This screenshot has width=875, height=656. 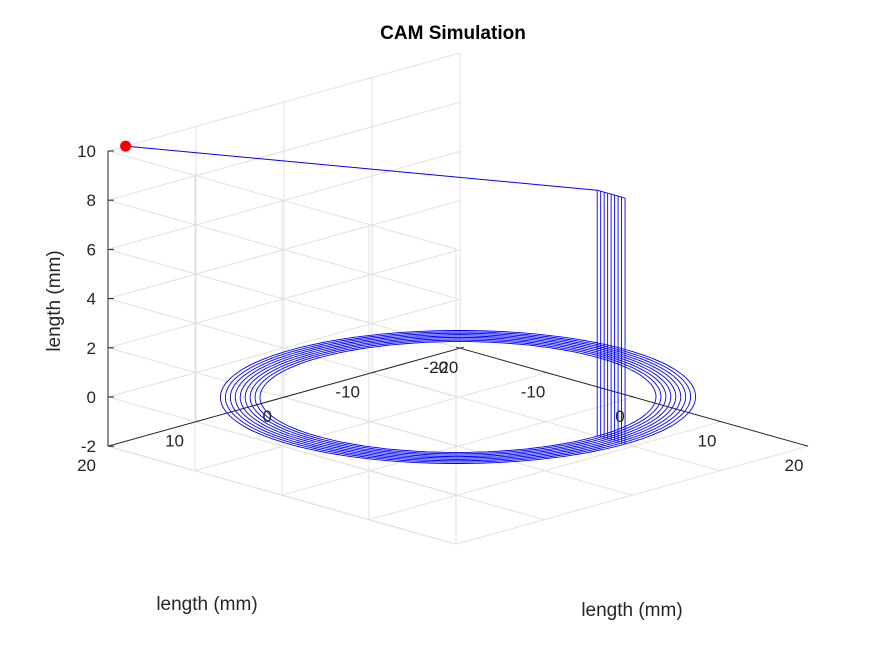 I want to click on z-tick-label: 2, so click(x=91, y=348).